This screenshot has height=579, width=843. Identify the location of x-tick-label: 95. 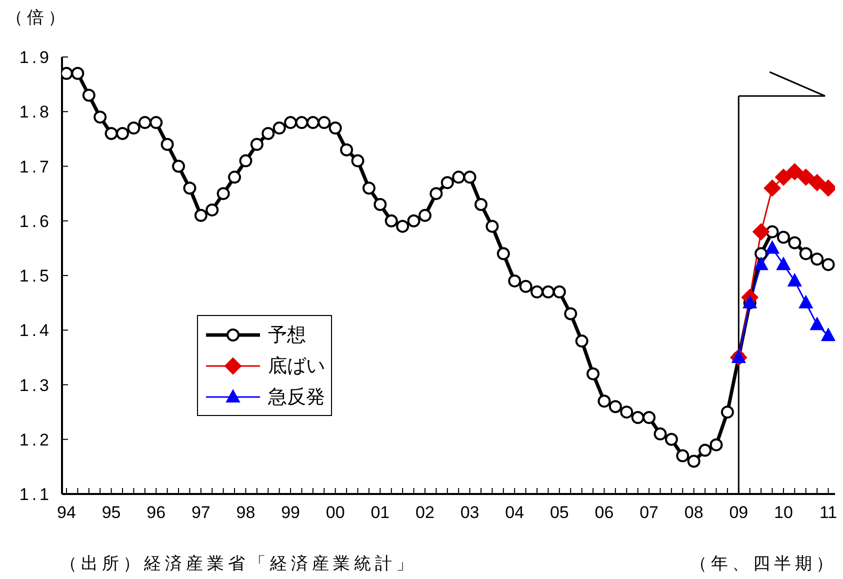
(111, 512).